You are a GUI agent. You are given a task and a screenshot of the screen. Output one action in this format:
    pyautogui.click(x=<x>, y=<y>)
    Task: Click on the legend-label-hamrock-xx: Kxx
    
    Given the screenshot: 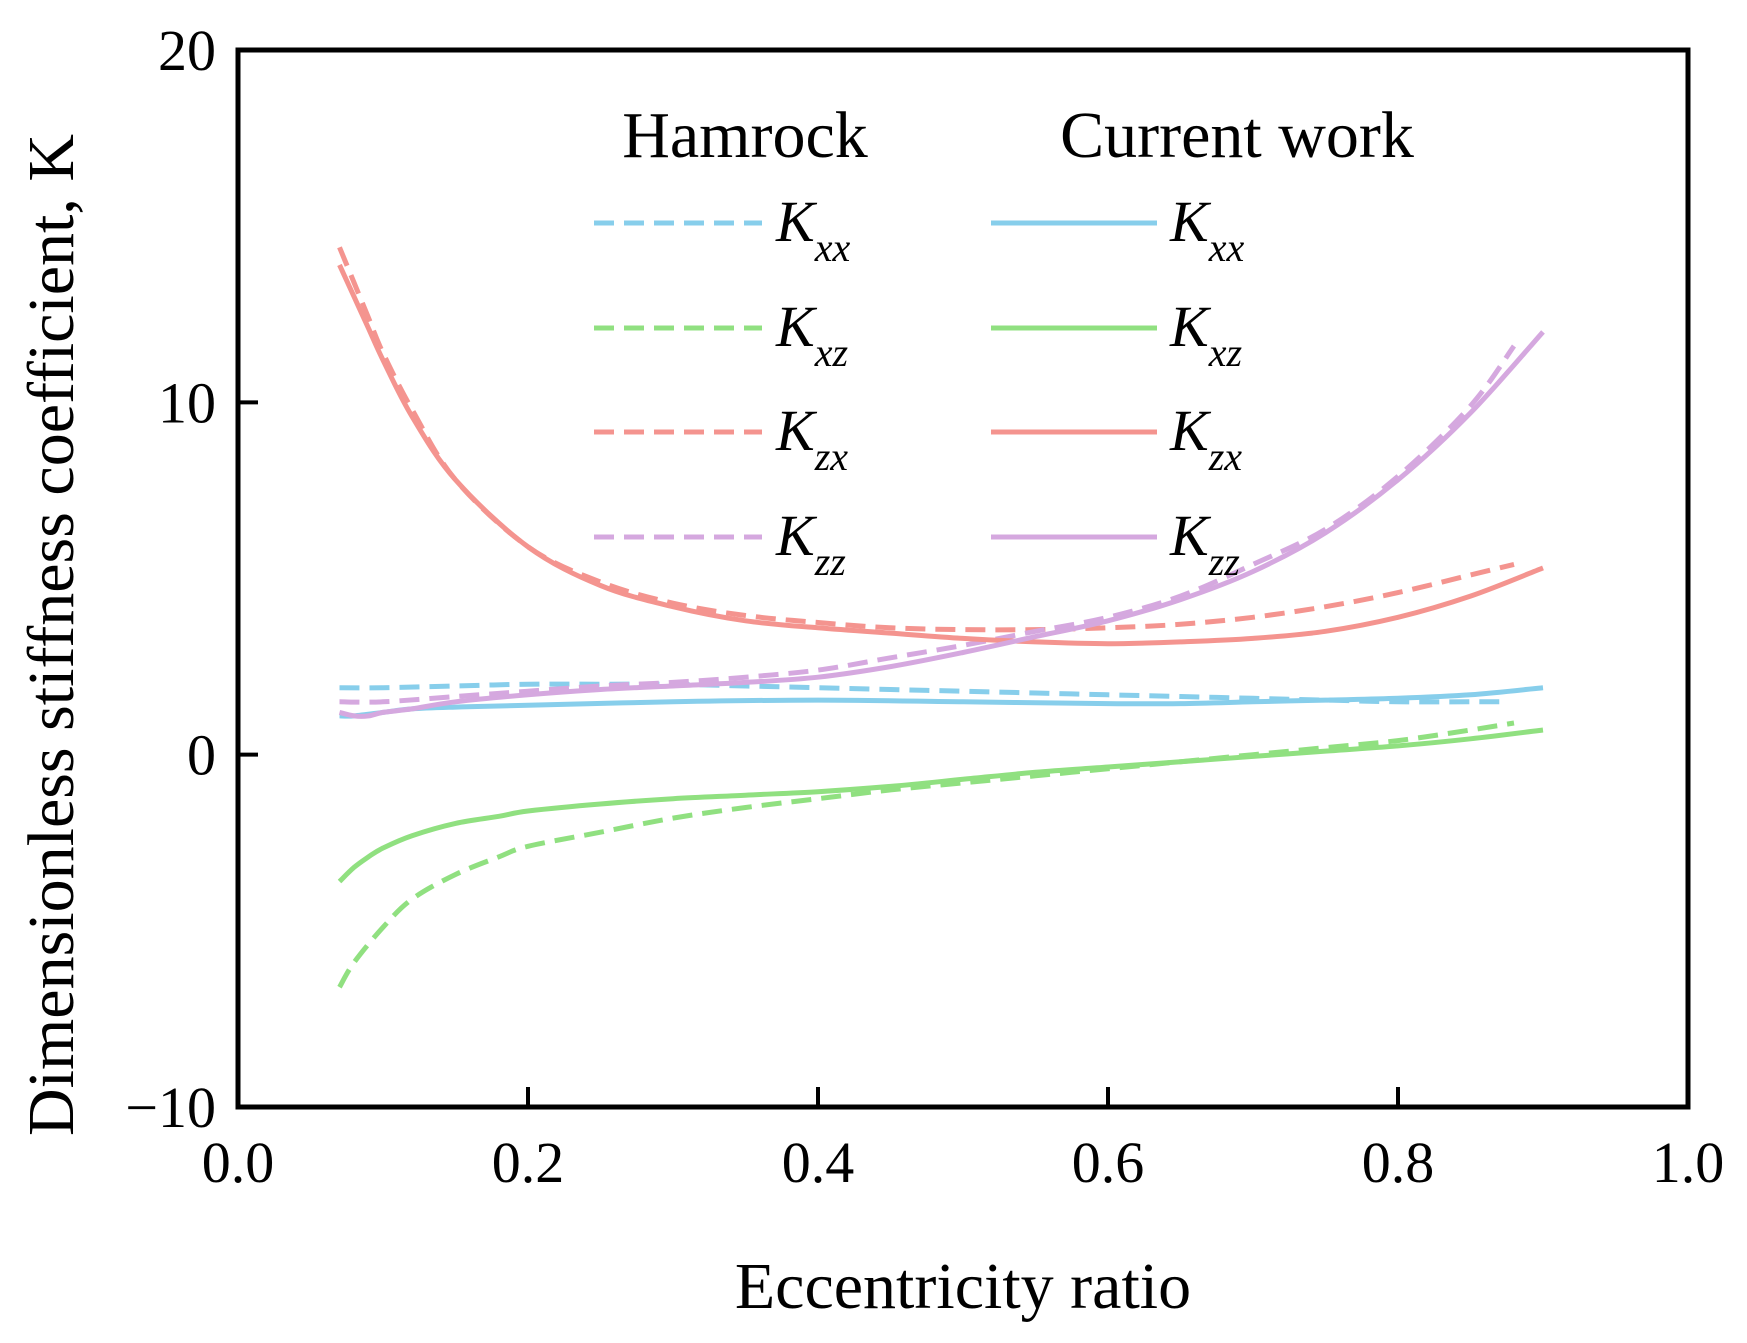 What is the action you would take?
    pyautogui.click(x=812, y=229)
    